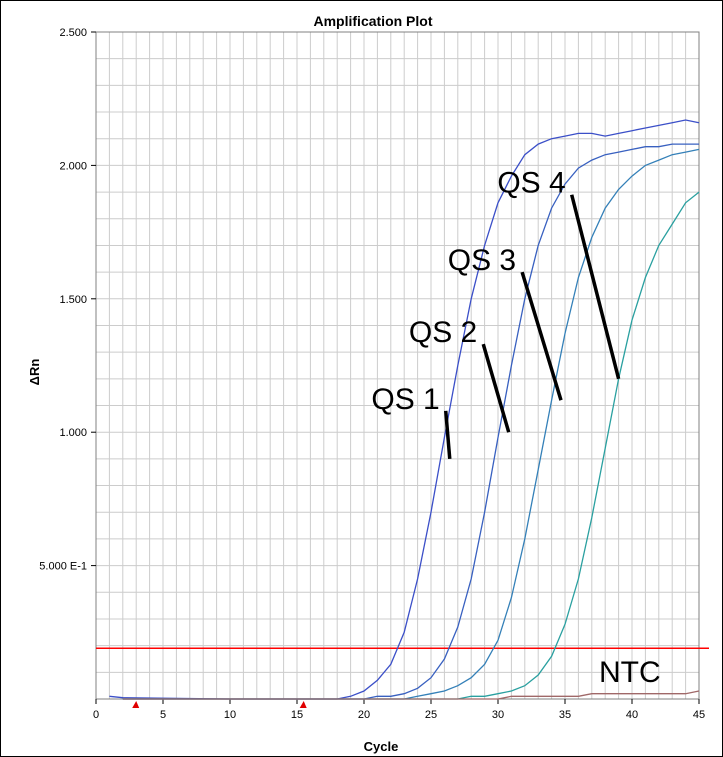  What do you see at coordinates (431, 715) in the screenshot?
I see `x-tick-label: 25` at bounding box center [431, 715].